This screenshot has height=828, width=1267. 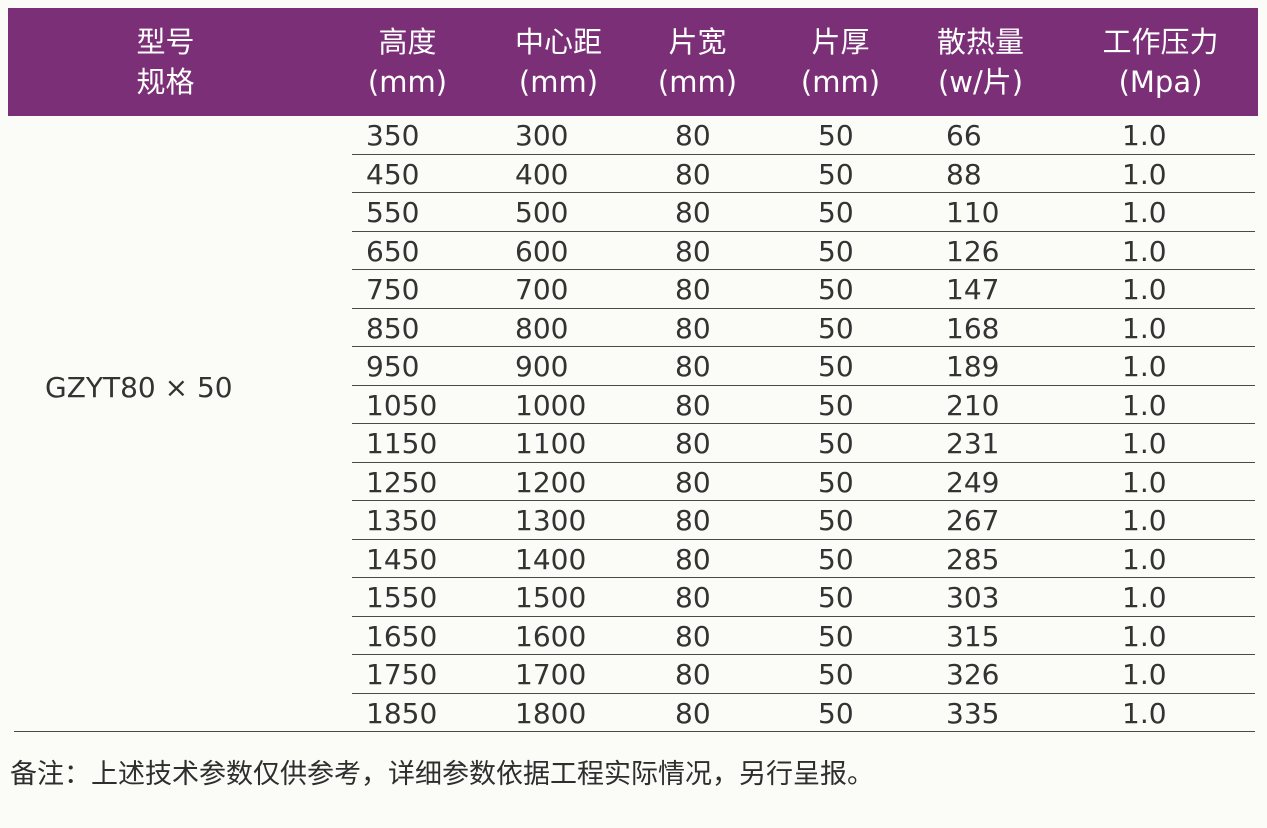 What do you see at coordinates (964, 174) in the screenshot?
I see `cell-heat-output: 88` at bounding box center [964, 174].